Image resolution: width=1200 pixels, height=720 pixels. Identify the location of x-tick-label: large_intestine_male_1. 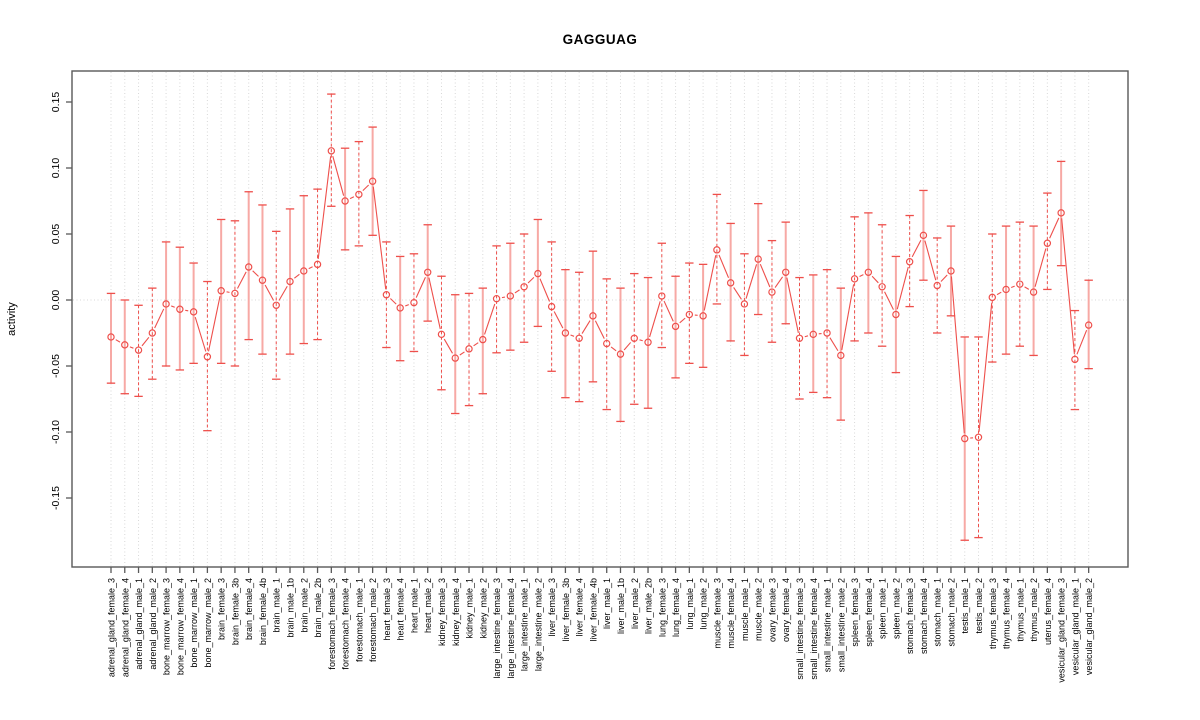
(525, 624).